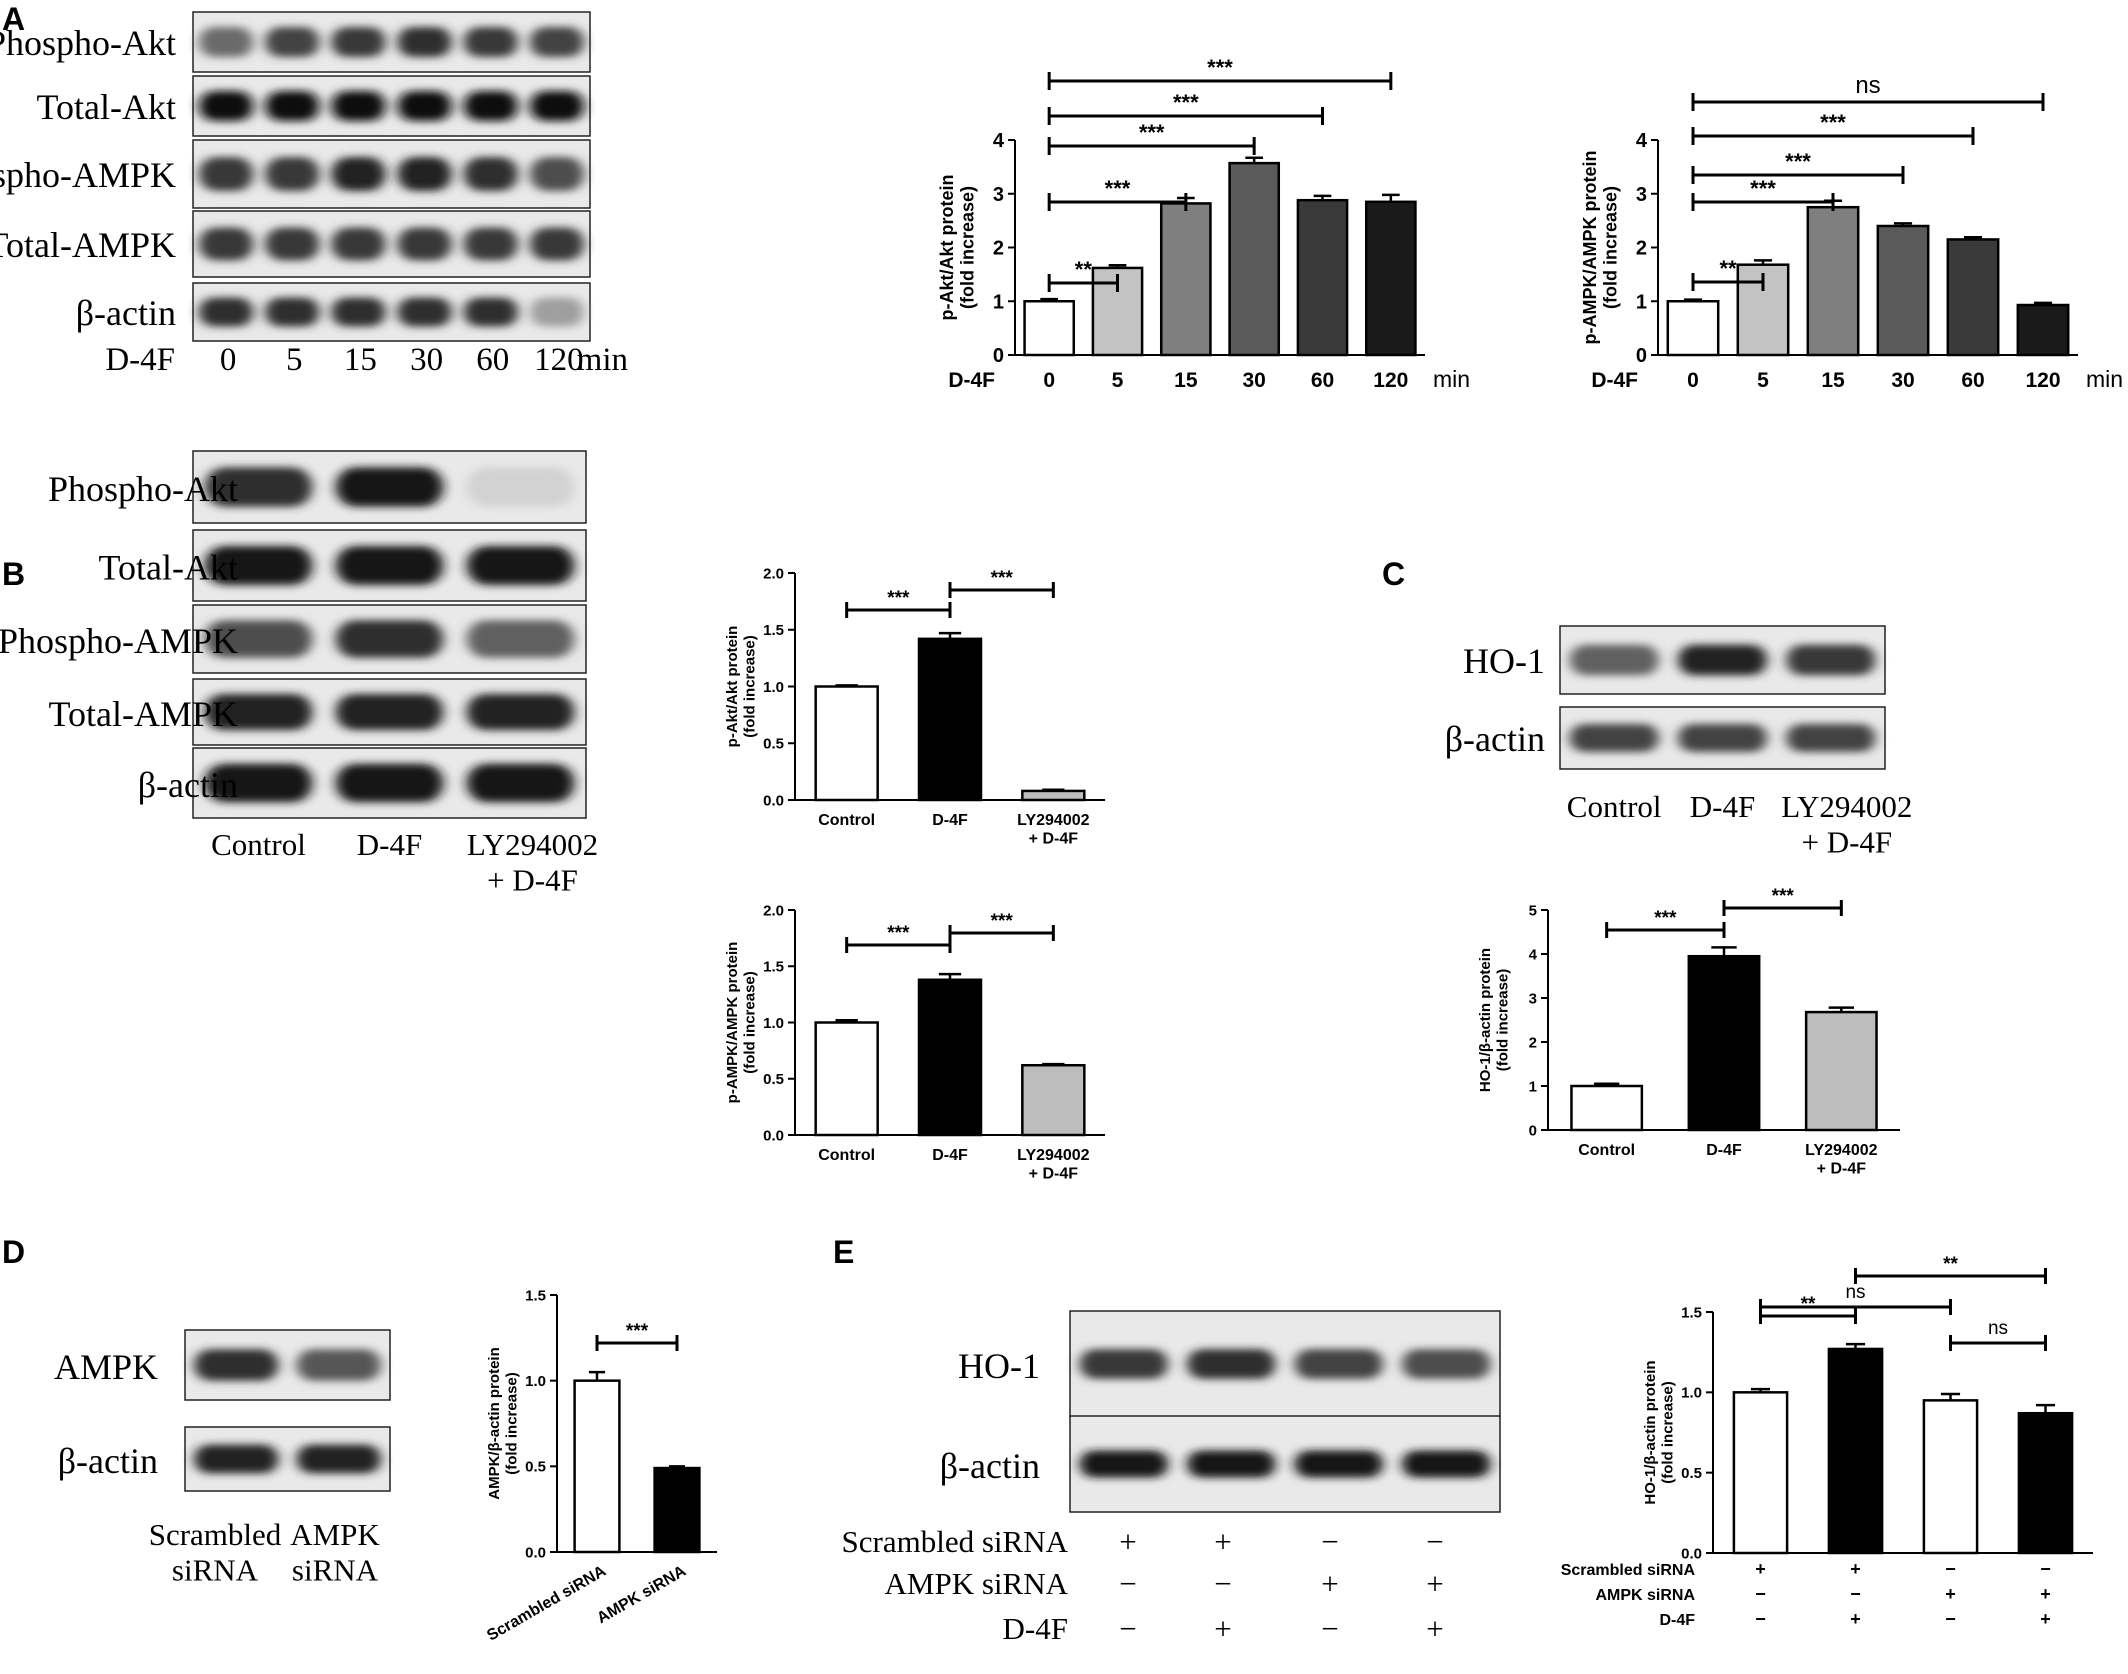 This screenshot has height=1674, width=2128. Describe the element at coordinates (391, 106) in the screenshot. I see `blot-A-row` at that location.